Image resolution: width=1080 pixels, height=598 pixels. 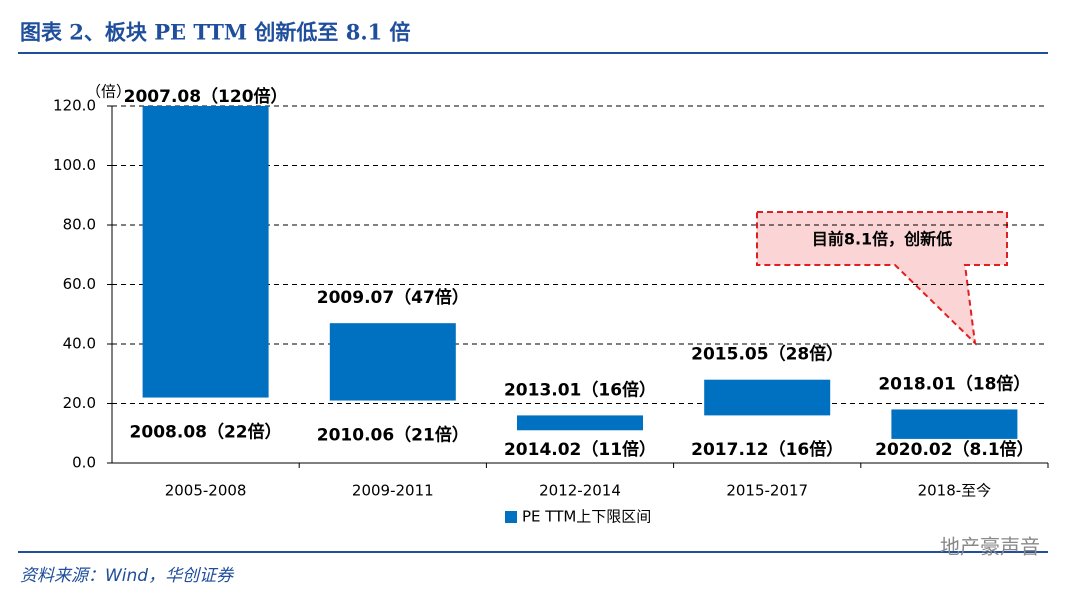 I want to click on x-tick-label: 2012-2014, so click(x=580, y=491).